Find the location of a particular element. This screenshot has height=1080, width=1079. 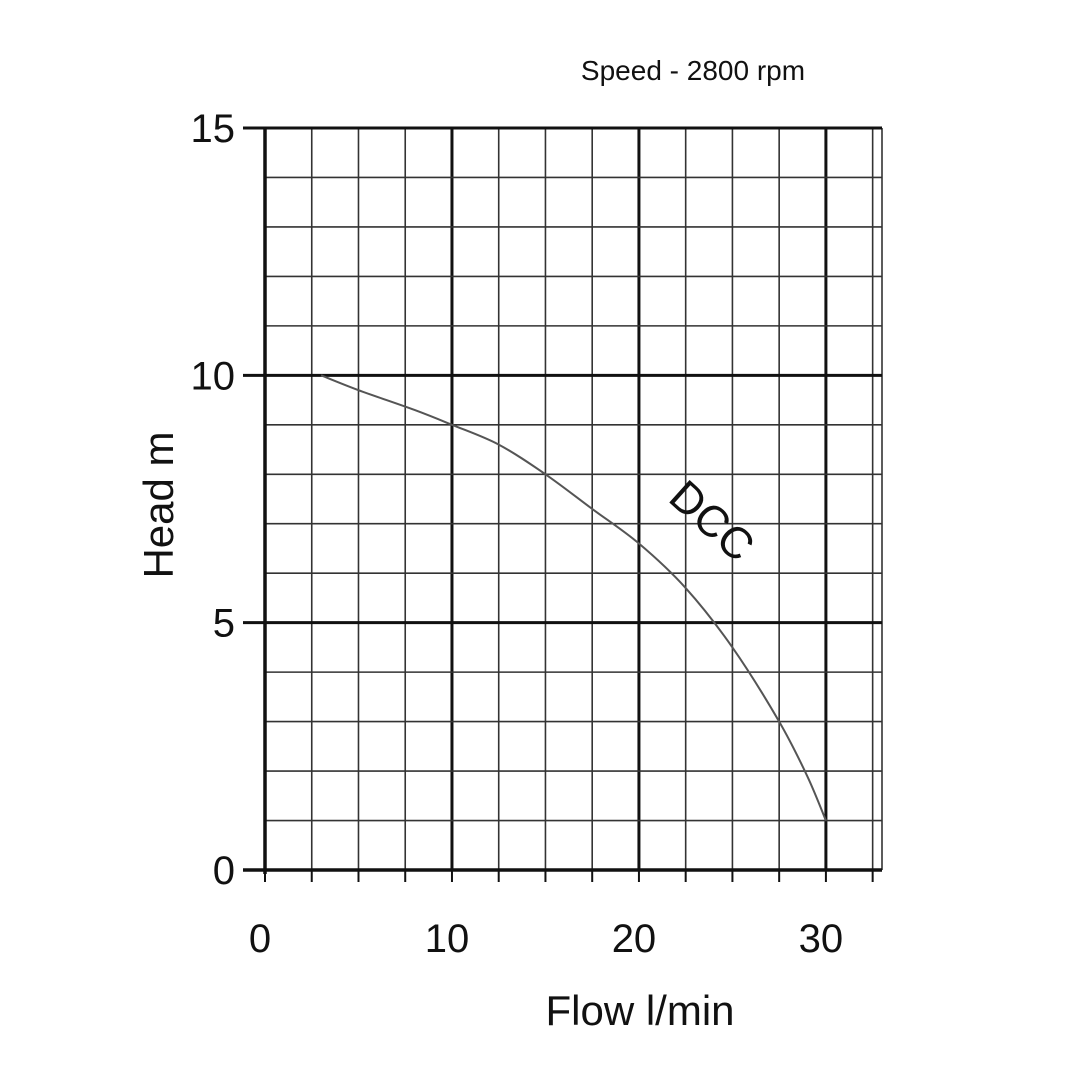

x-tick-label: 10 is located at coordinates (447, 939).